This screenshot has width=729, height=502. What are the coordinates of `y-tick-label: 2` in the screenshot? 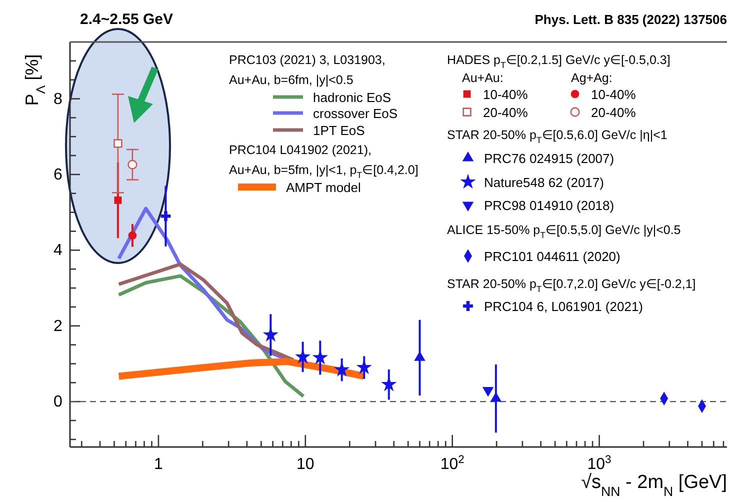 It's located at (58, 325).